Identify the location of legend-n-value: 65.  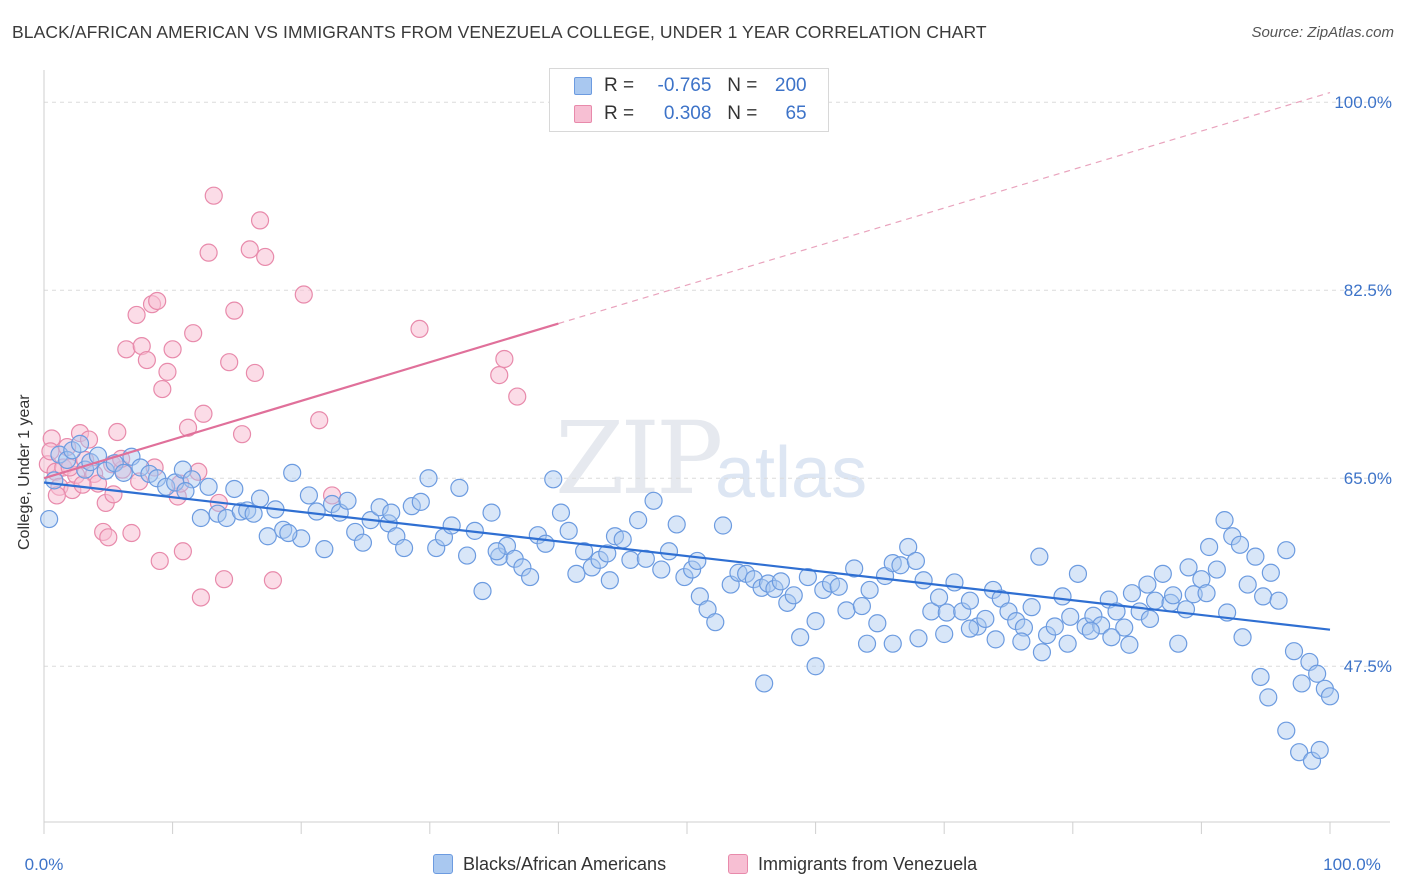
(796, 113).